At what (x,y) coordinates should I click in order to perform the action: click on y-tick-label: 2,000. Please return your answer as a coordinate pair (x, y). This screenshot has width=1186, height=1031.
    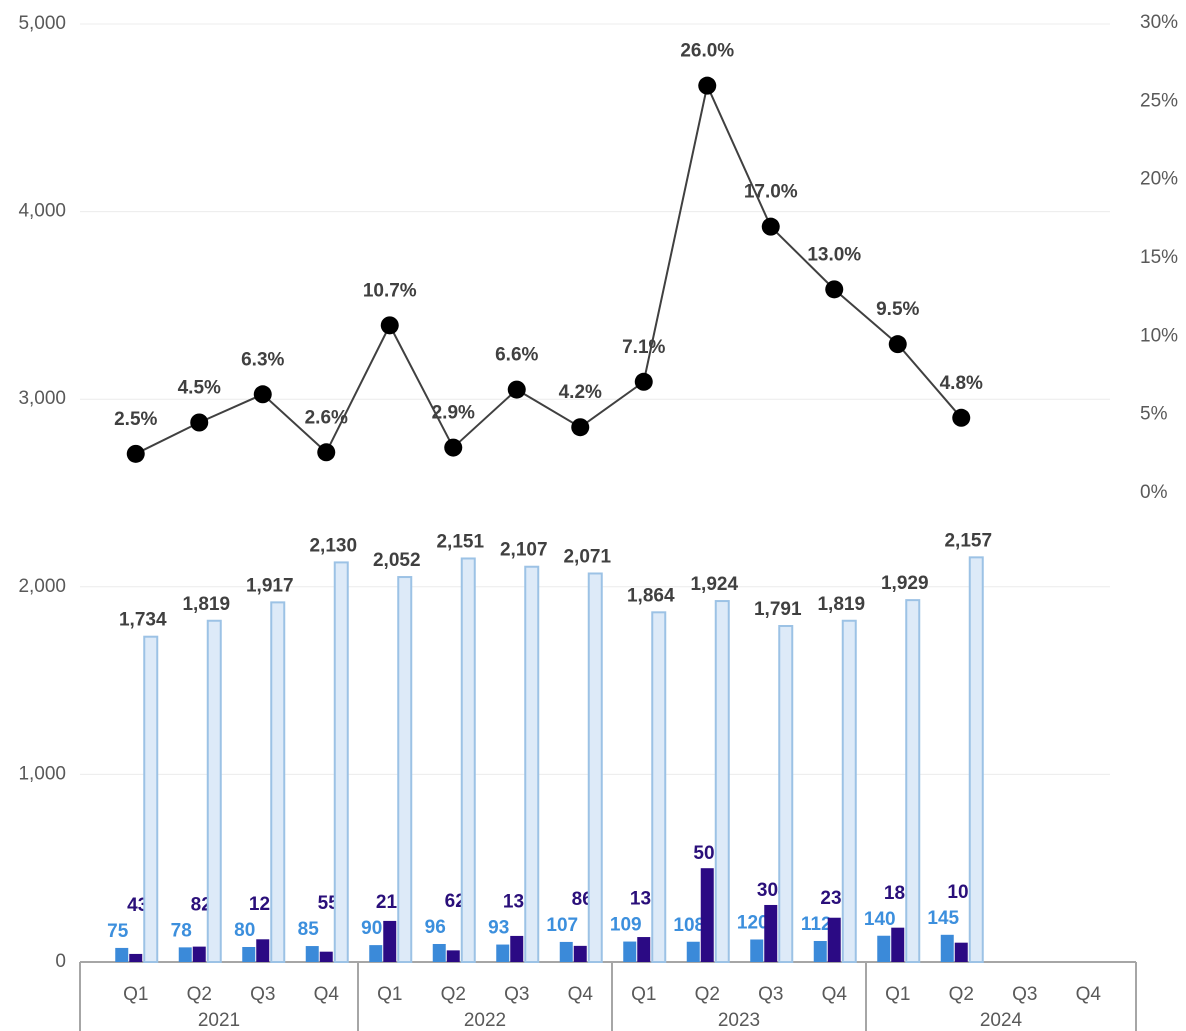
    Looking at the image, I should click on (42, 586).